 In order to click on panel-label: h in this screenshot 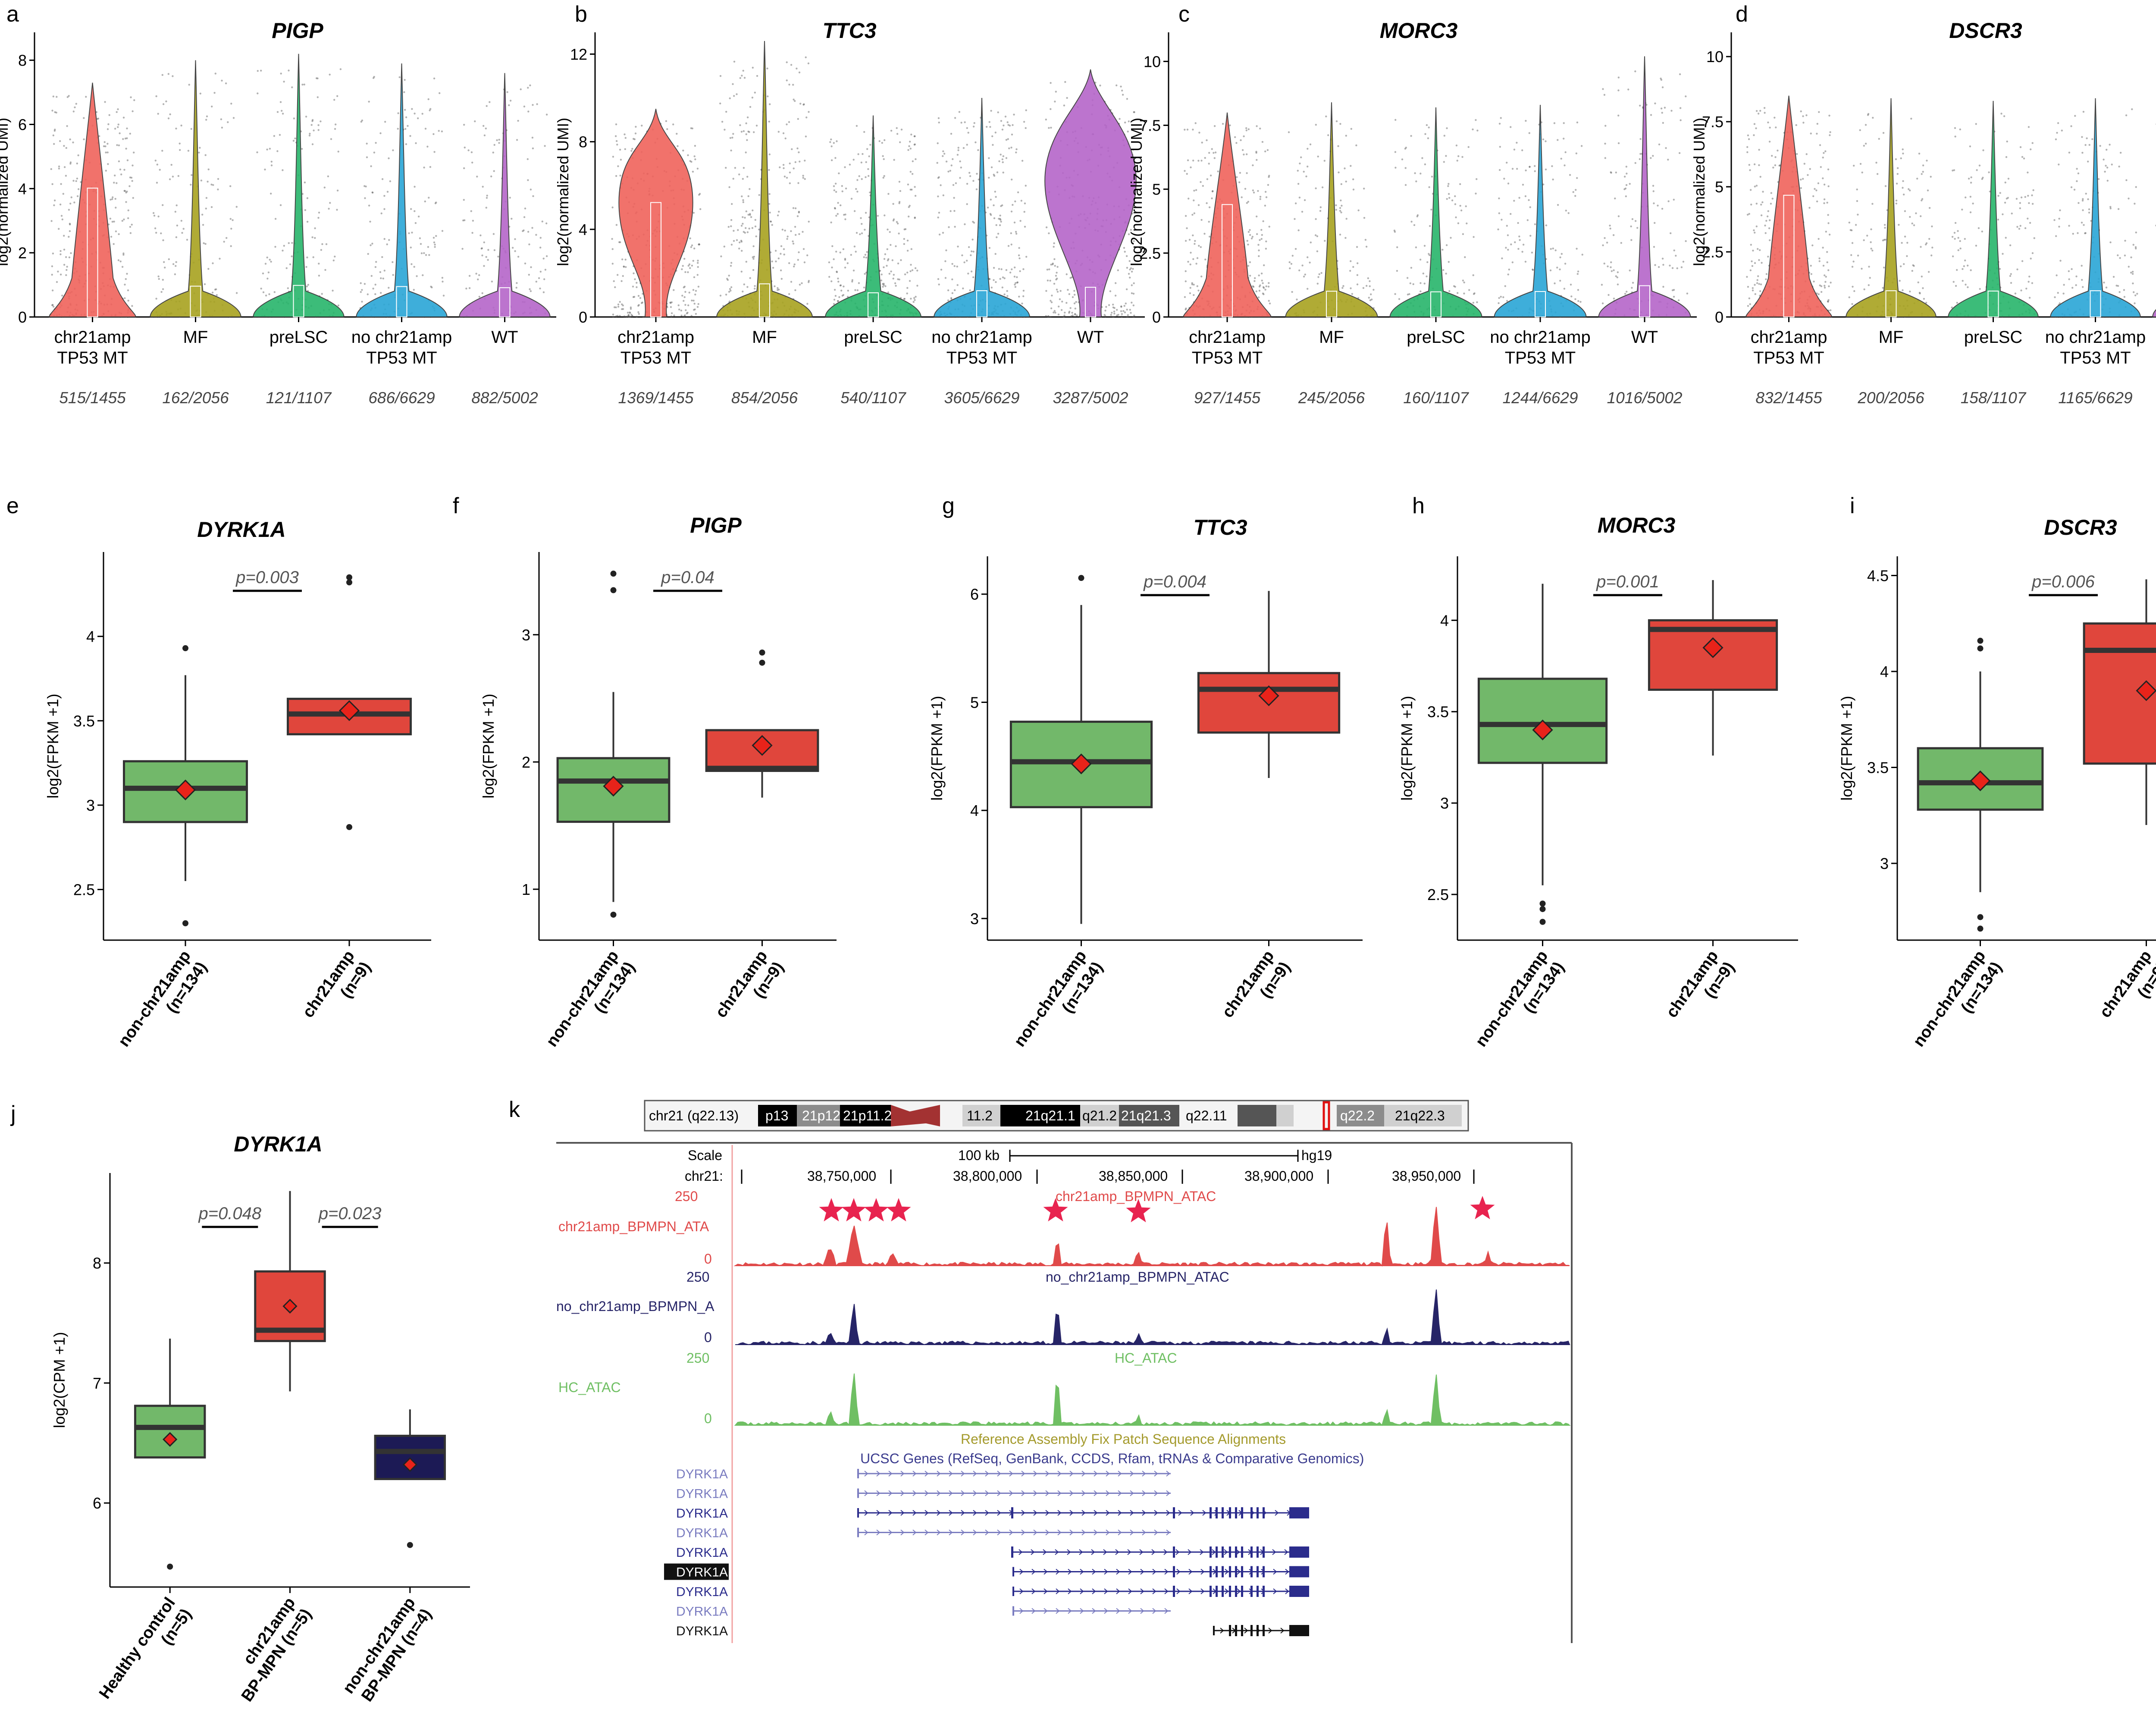, I will do `click(1418, 506)`.